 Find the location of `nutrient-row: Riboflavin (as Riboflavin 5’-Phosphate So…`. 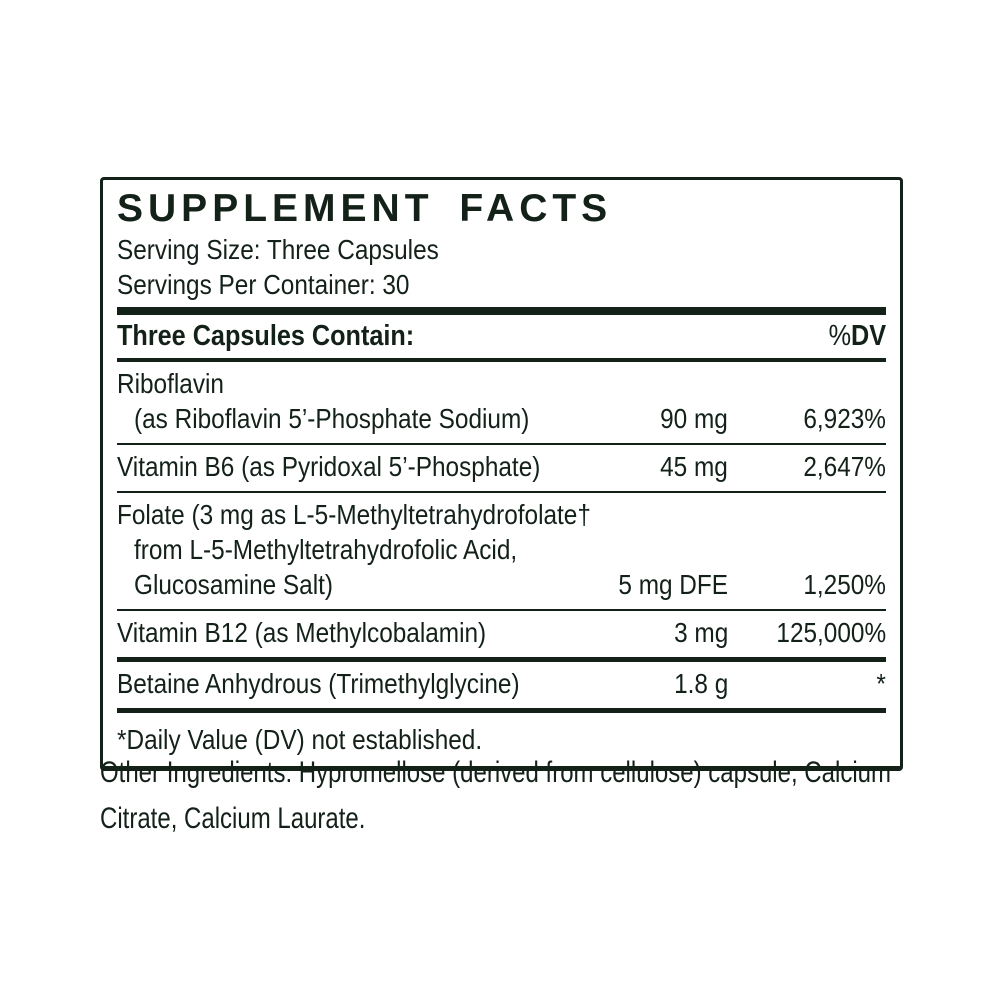

nutrient-row: Riboflavin (as Riboflavin 5’-Phosphate So… is located at coordinates (501, 402).